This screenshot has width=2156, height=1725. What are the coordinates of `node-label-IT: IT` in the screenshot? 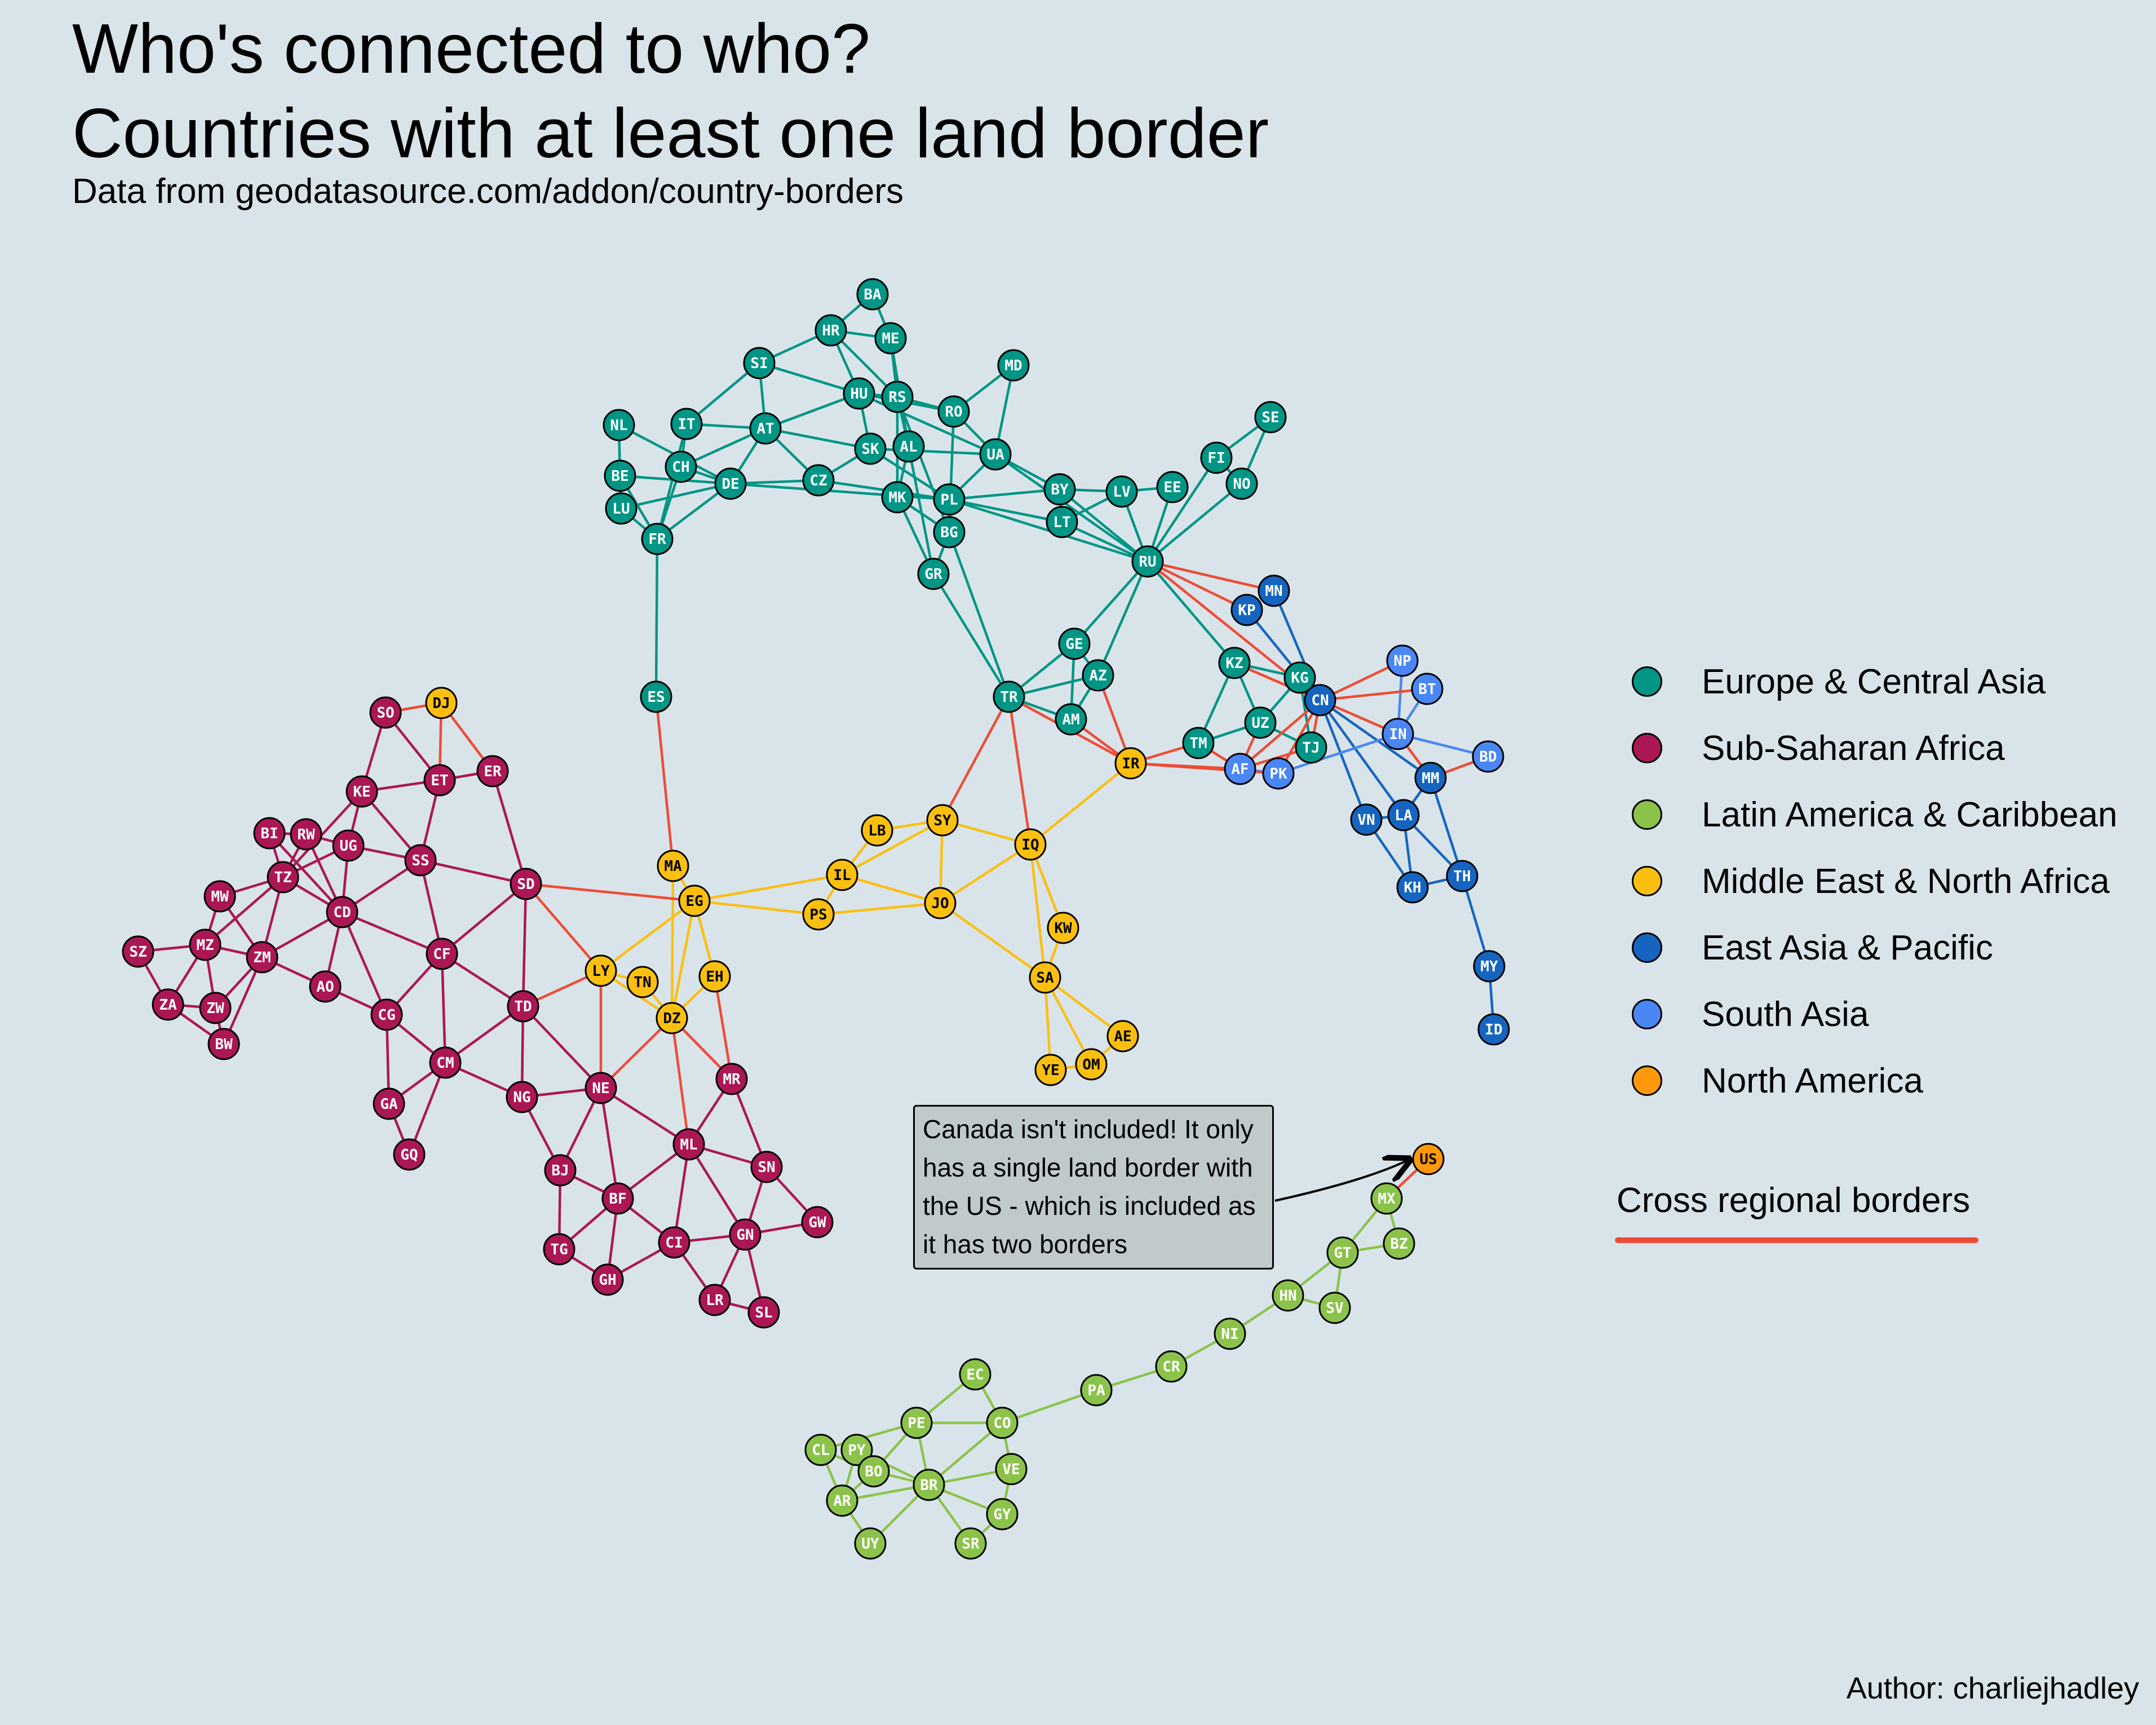 It's located at (686, 424).